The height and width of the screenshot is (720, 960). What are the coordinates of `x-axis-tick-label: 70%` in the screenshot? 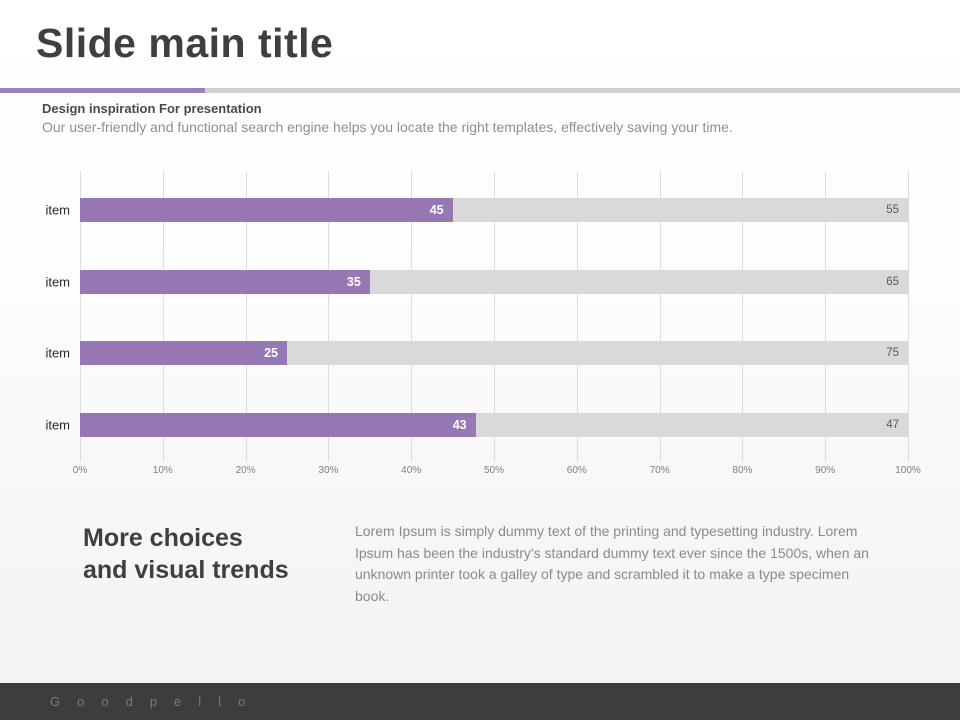 It's located at (659, 470).